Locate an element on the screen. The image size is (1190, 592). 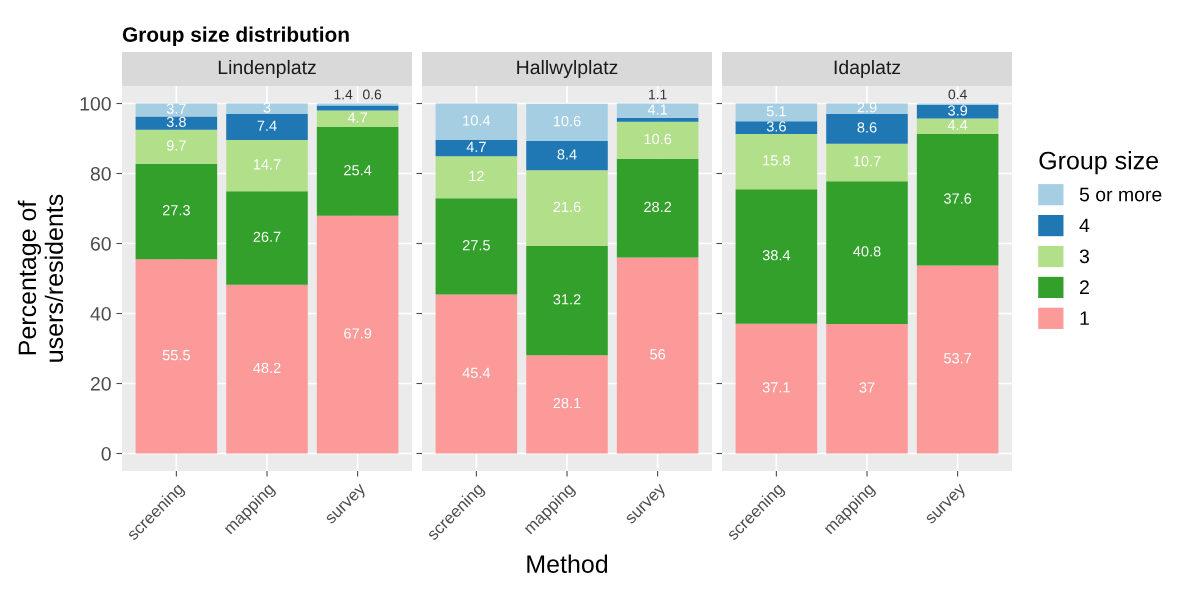
data-label: 9.7 is located at coordinates (176, 145).